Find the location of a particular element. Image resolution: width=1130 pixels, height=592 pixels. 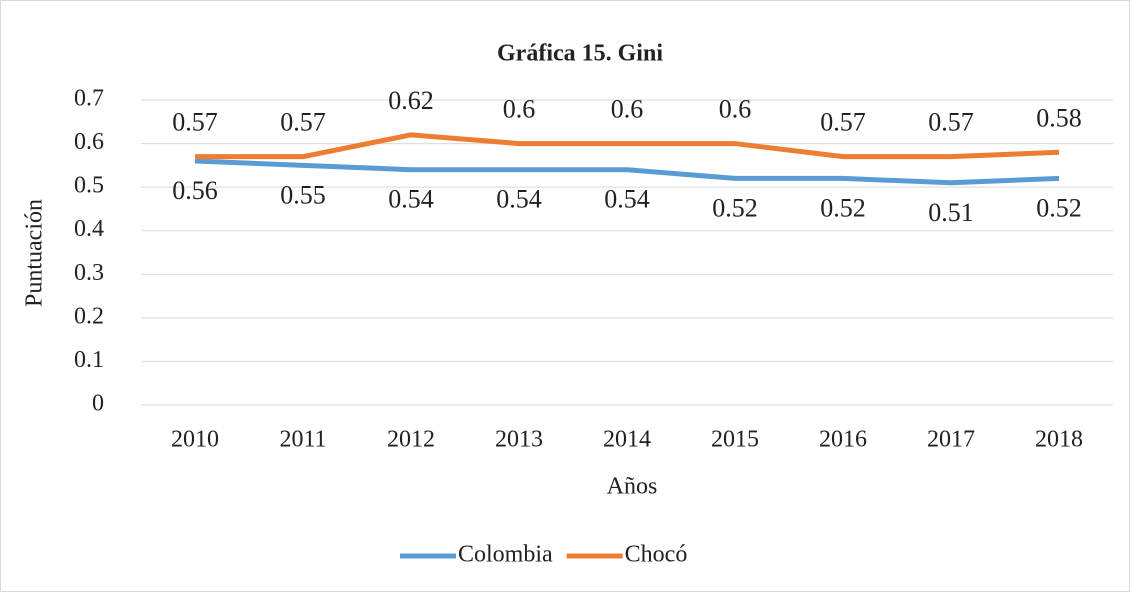

y-tick-label: 0.1 is located at coordinates (89, 360).